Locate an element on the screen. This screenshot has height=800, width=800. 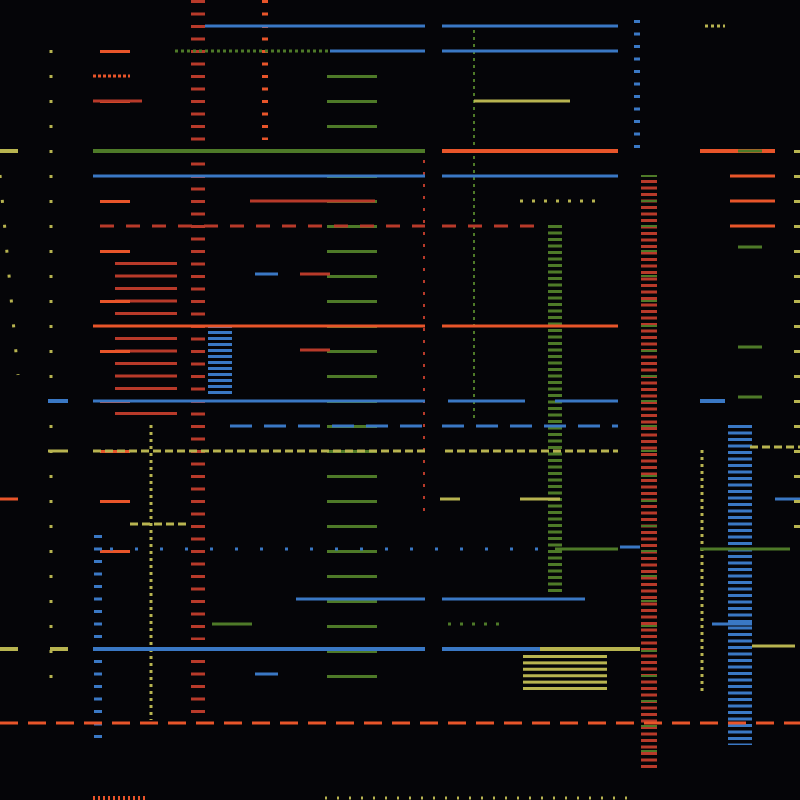
left-ticks is located at coordinates (10, 275).